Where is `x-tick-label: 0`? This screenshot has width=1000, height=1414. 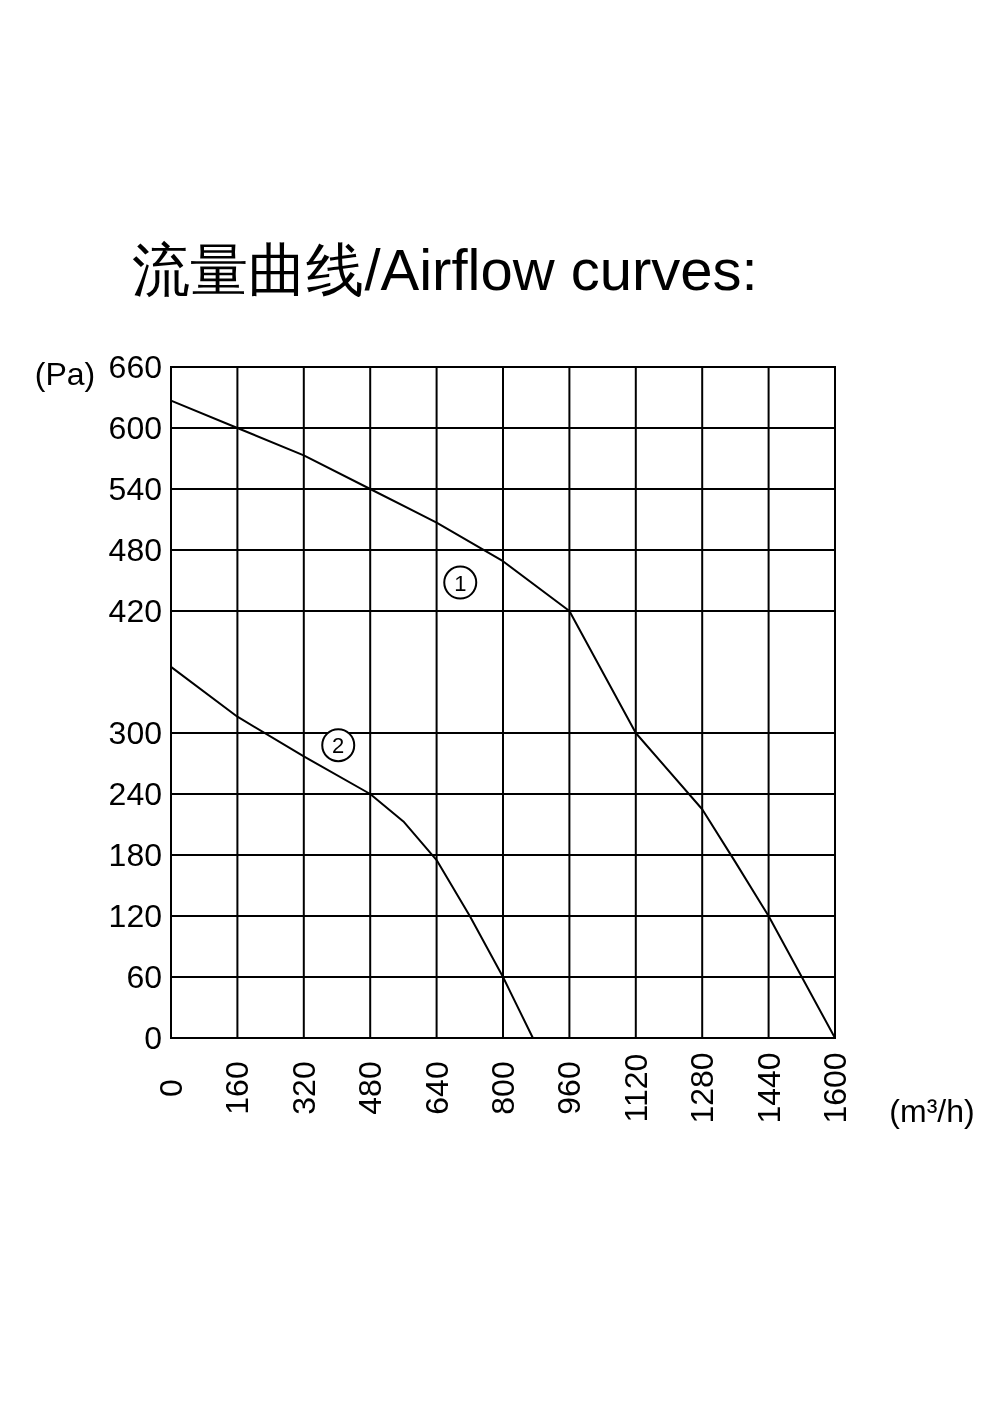 x-tick-label: 0 is located at coordinates (171, 1088).